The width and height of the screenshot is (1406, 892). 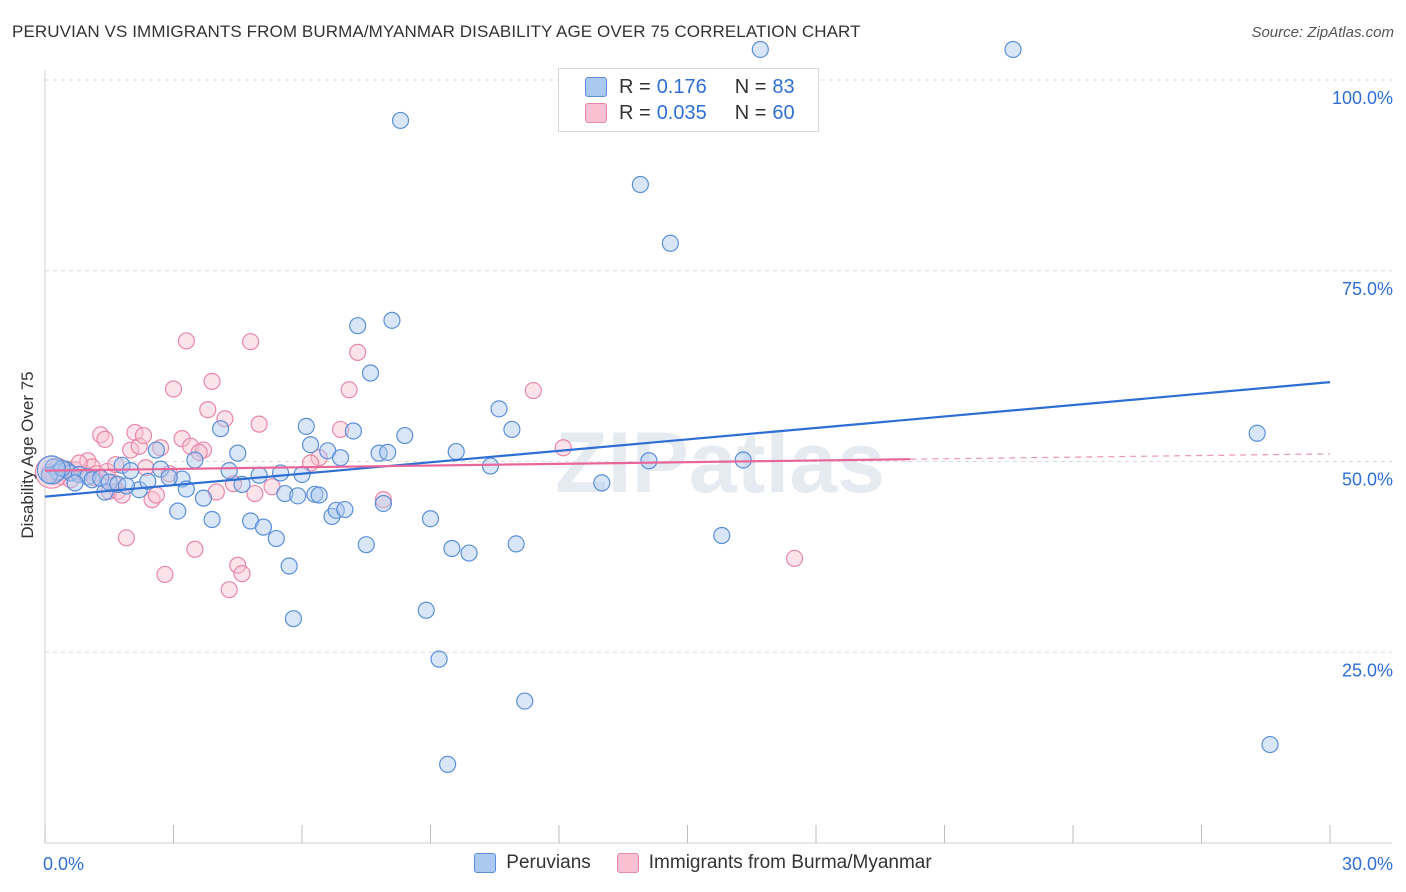 What do you see at coordinates (750, 112) in the screenshot?
I see `legend-n-label: N =` at bounding box center [750, 112].